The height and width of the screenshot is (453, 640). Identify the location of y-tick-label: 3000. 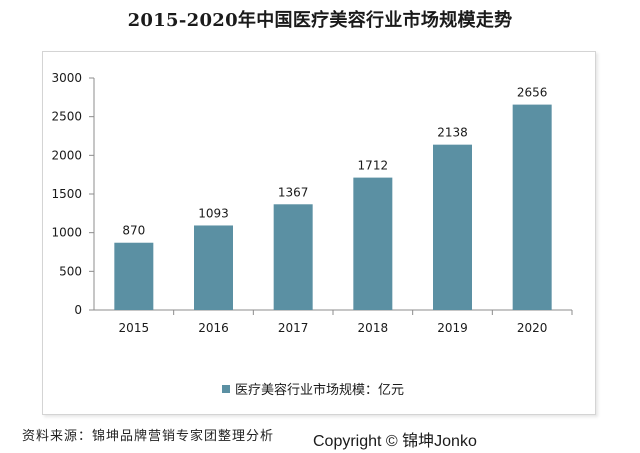
(66, 78).